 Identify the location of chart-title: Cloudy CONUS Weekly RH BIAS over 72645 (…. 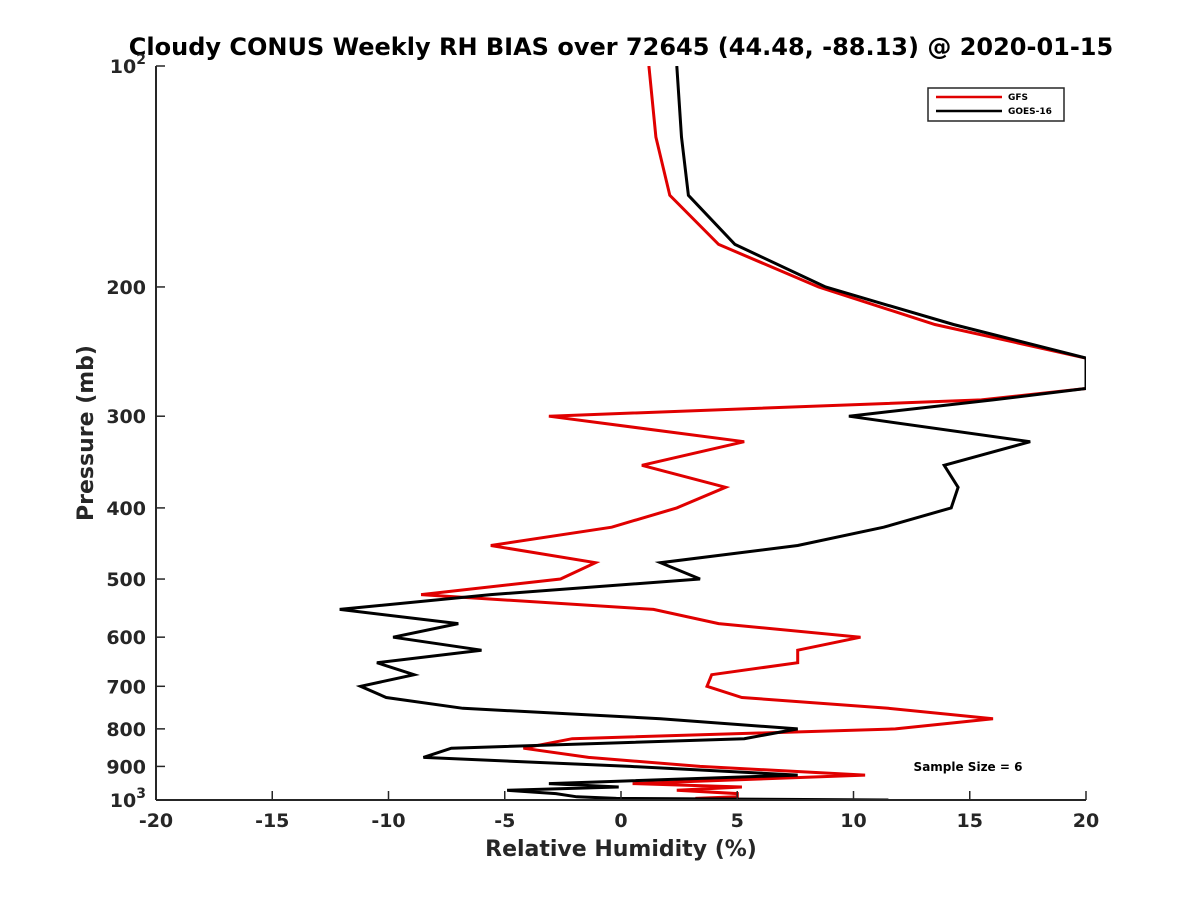
(621, 47).